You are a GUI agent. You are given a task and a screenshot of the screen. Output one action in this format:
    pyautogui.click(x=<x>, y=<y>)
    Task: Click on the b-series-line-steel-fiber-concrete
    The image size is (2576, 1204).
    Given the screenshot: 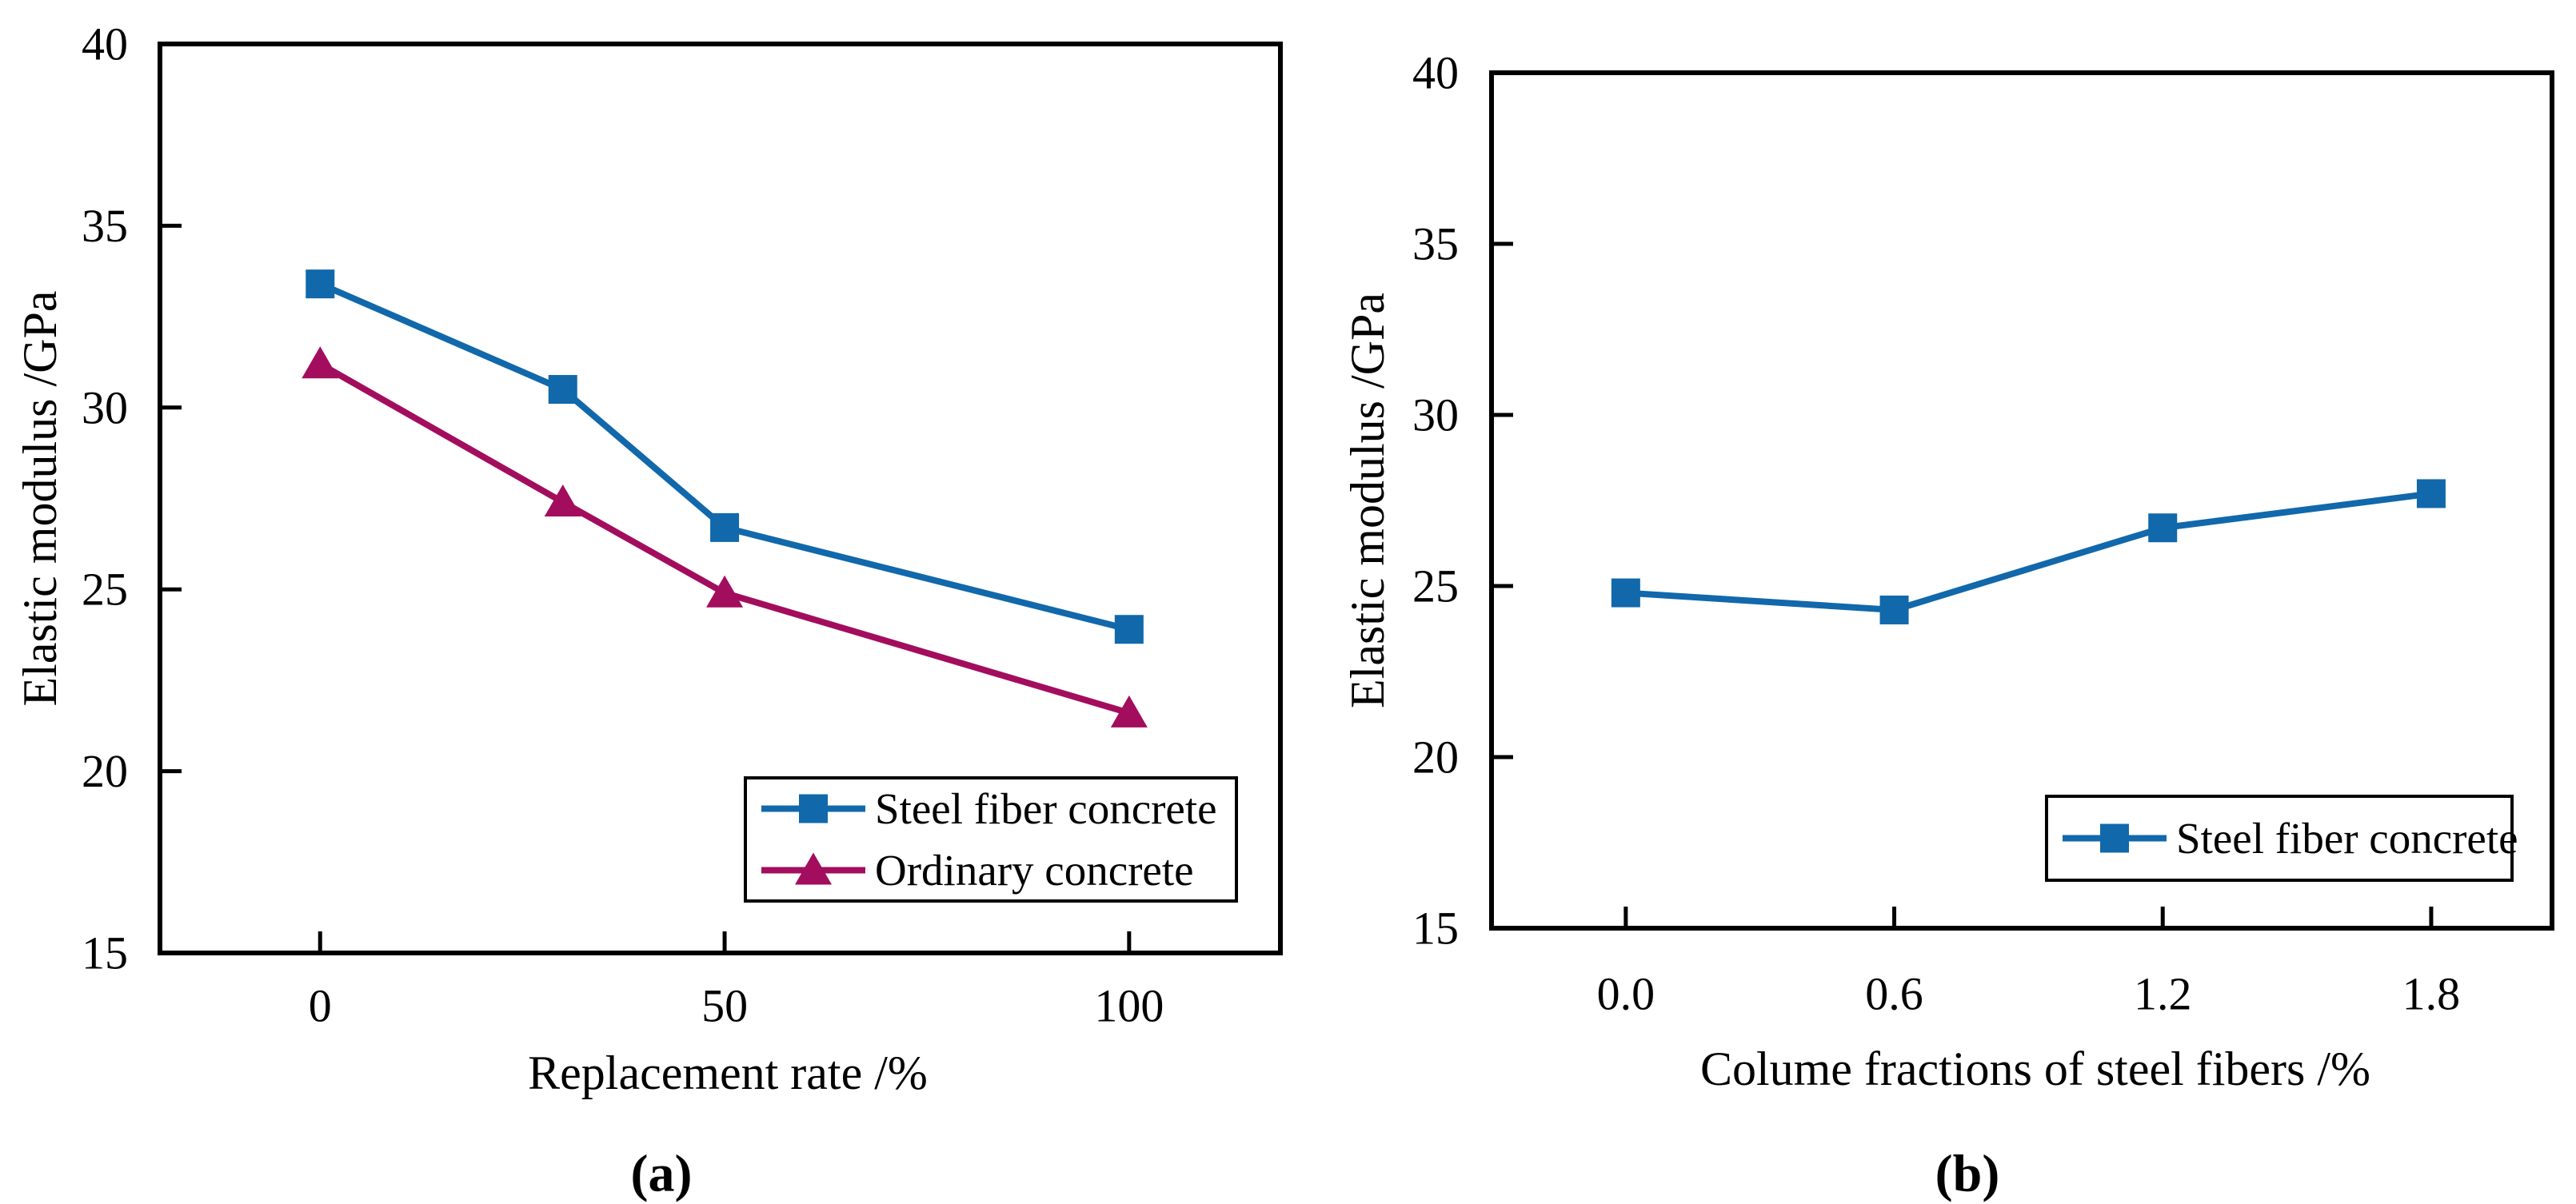 What is the action you would take?
    pyautogui.click(x=2029, y=551)
    